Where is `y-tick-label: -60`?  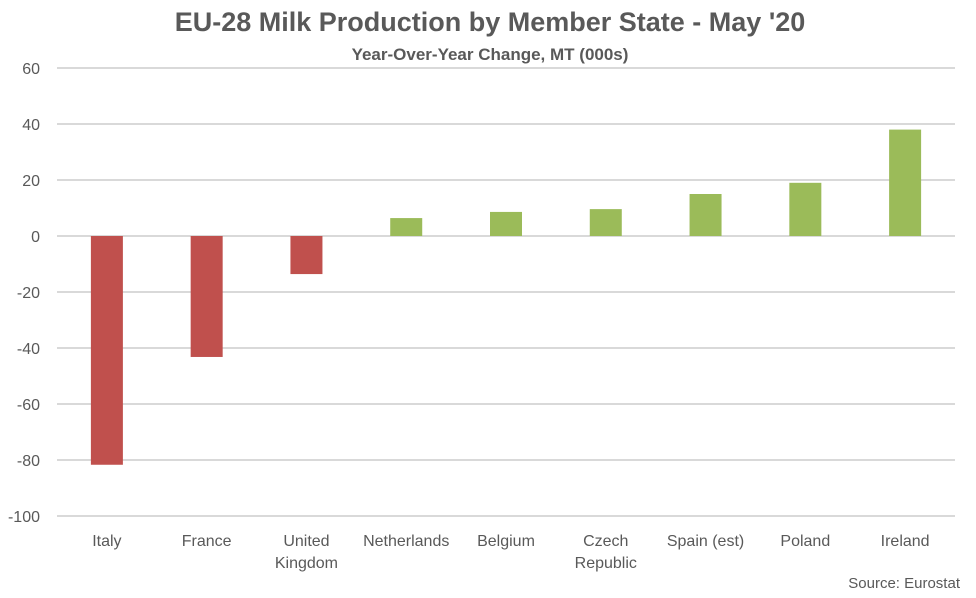 y-tick-label: -60 is located at coordinates (28, 405).